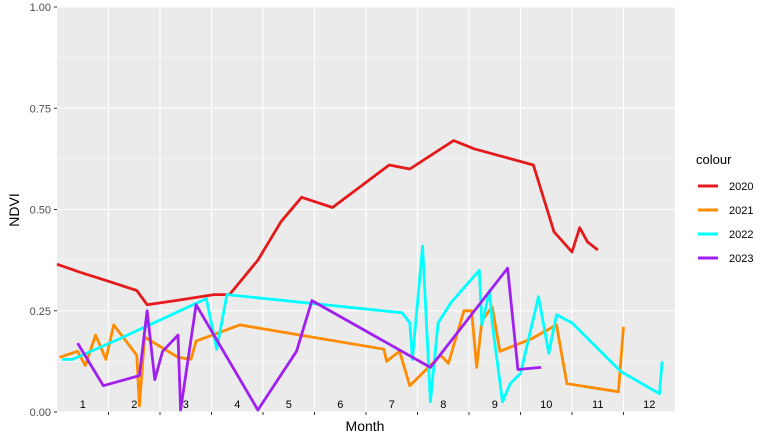 This screenshot has height=442, width=773. Describe the element at coordinates (546, 405) in the screenshot. I see `month-label: 10` at that location.